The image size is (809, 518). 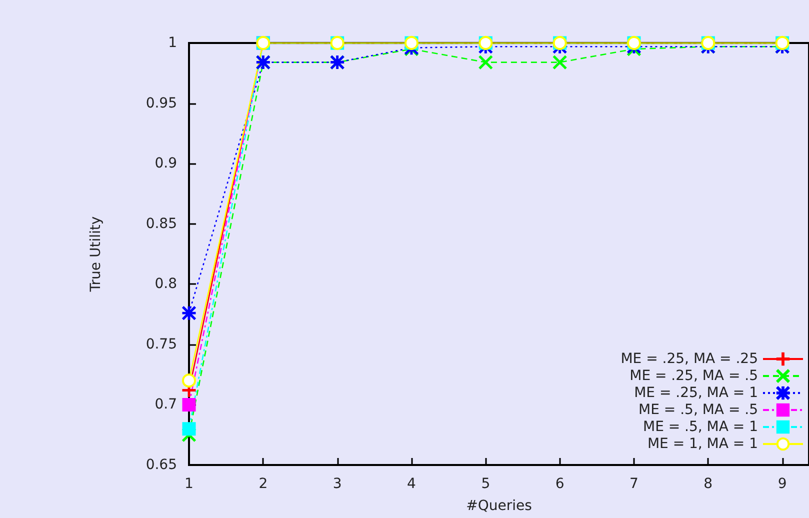 What do you see at coordinates (263, 484) in the screenshot?
I see `x-tick-label: 2` at bounding box center [263, 484].